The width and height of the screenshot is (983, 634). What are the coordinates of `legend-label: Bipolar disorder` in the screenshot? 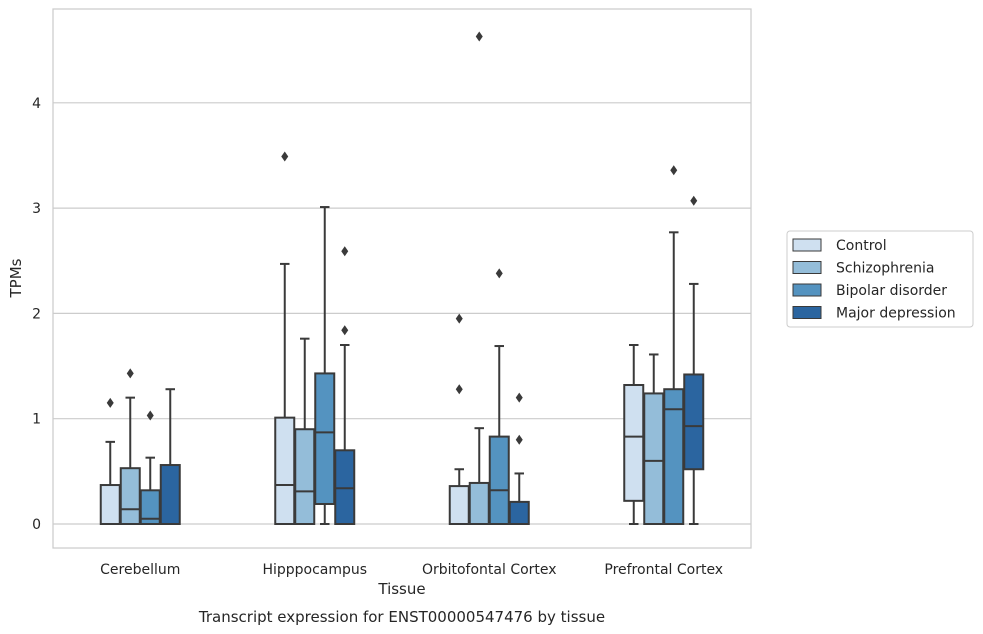 It's located at (891, 291).